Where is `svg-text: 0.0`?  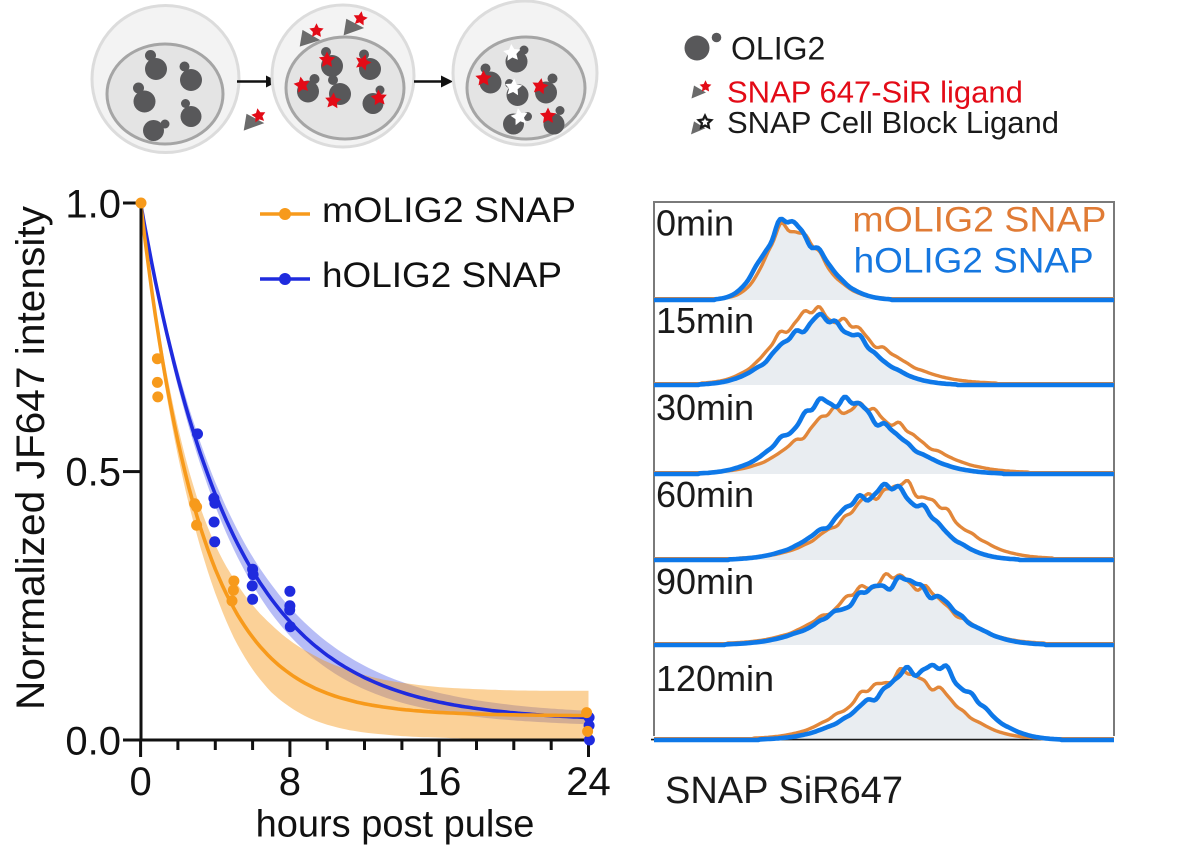
svg-text: 0.0 is located at coordinates (93, 742).